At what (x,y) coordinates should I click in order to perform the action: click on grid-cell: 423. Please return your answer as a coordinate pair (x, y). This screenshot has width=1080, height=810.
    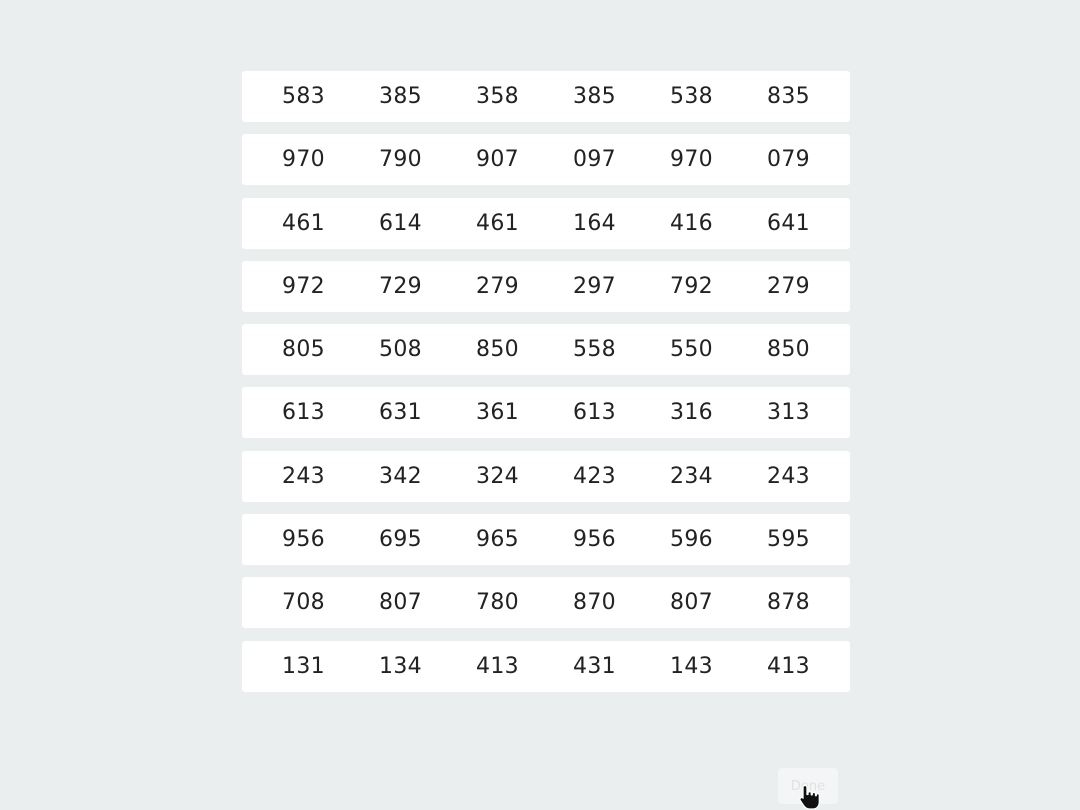
    Looking at the image, I should click on (594, 476).